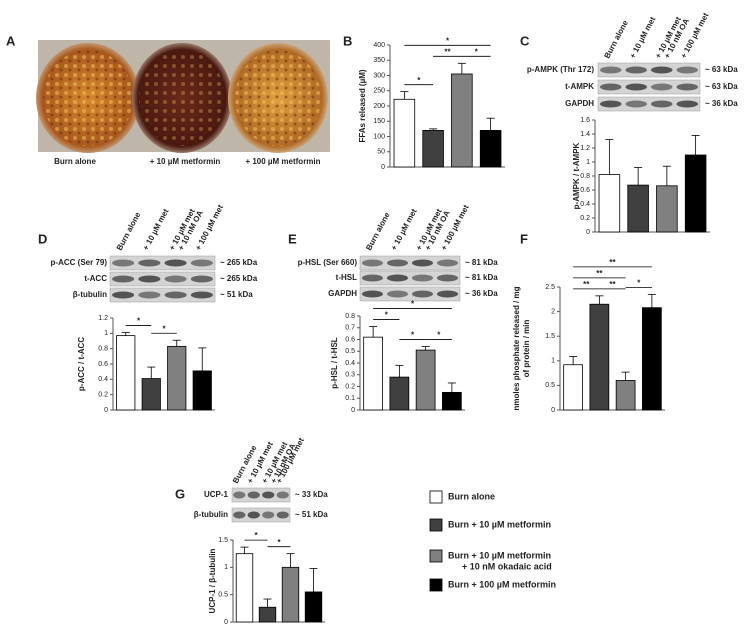 This screenshot has width=745, height=631. What do you see at coordinates (550, 287) in the screenshot?
I see `y-tick-label: 2.5` at bounding box center [550, 287].